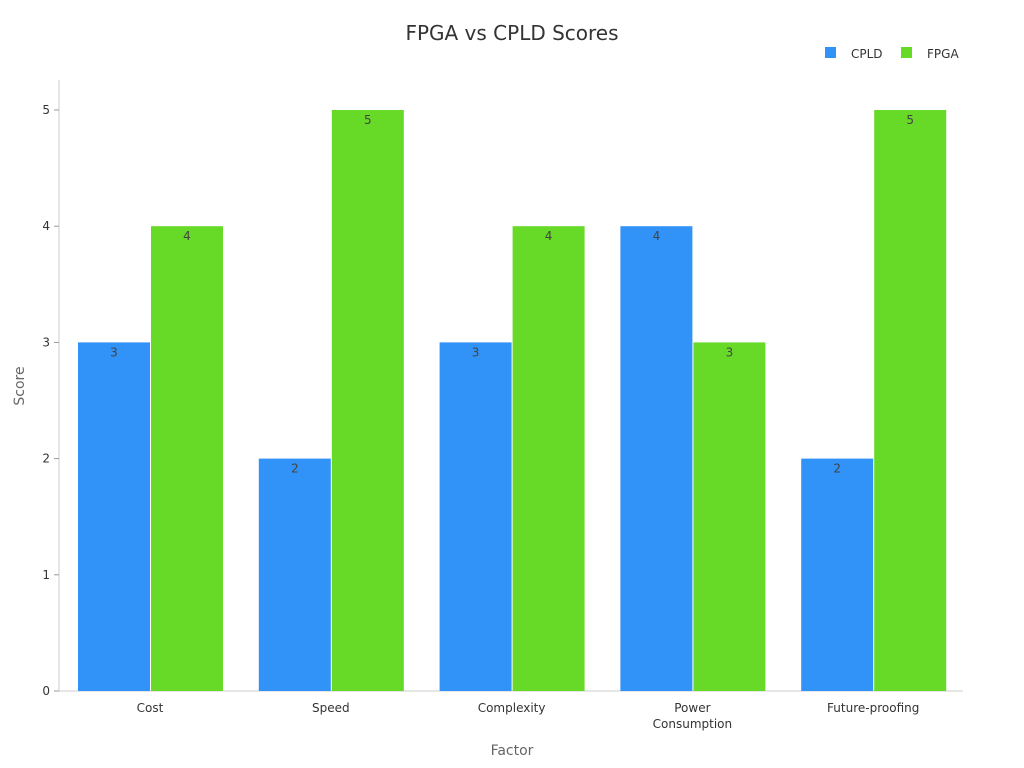 This screenshot has height=768, width=1024. What do you see at coordinates (692, 708) in the screenshot?
I see `x-tick-label: Power` at bounding box center [692, 708].